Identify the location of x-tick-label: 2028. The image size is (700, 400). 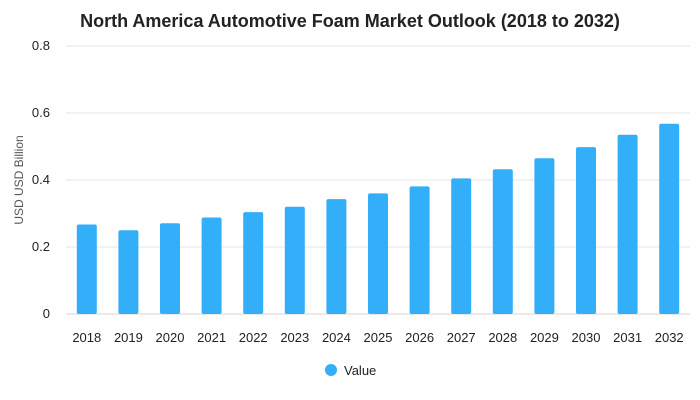
(502, 337).